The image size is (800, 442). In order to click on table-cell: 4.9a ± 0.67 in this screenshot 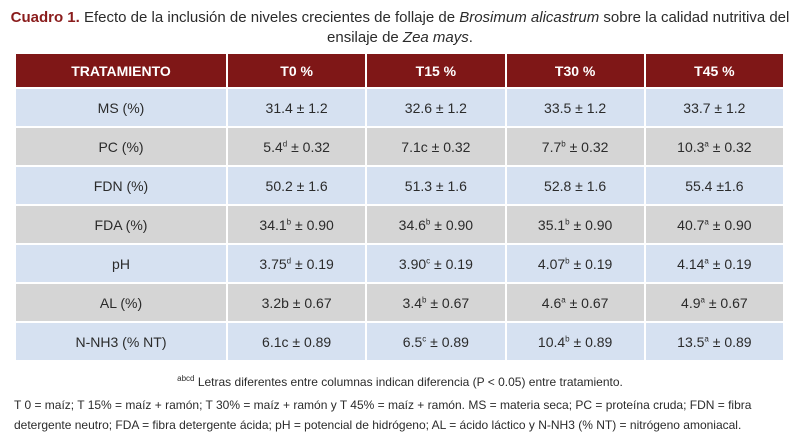, I will do `click(714, 302)`.